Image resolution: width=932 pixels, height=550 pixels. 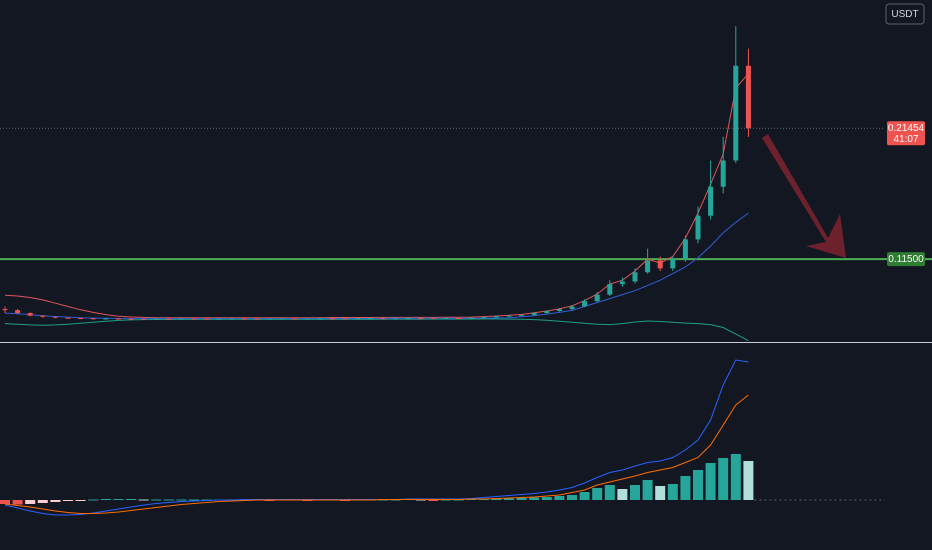 What do you see at coordinates (804, 196) in the screenshot?
I see `arrow-annotation` at bounding box center [804, 196].